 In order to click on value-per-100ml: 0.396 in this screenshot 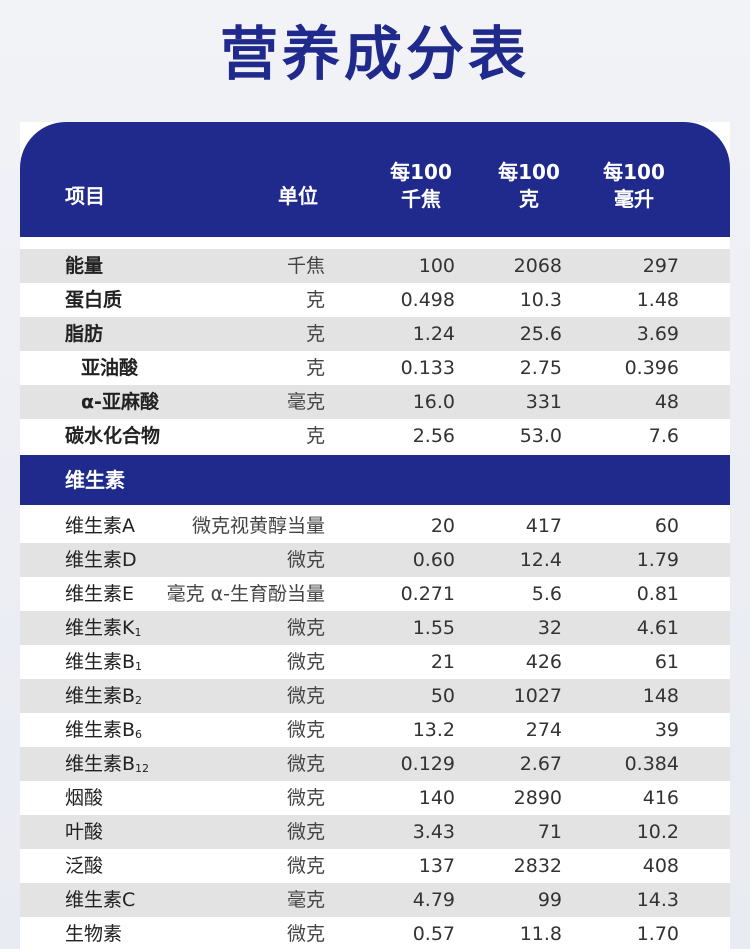, I will do `click(651, 368)`.